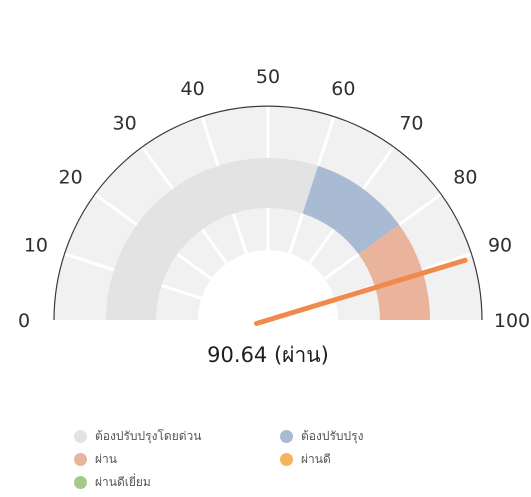 This screenshot has height=497, width=531. I want to click on legend-item: ต้องปรับปรุงโดยด่วน, so click(177, 436).